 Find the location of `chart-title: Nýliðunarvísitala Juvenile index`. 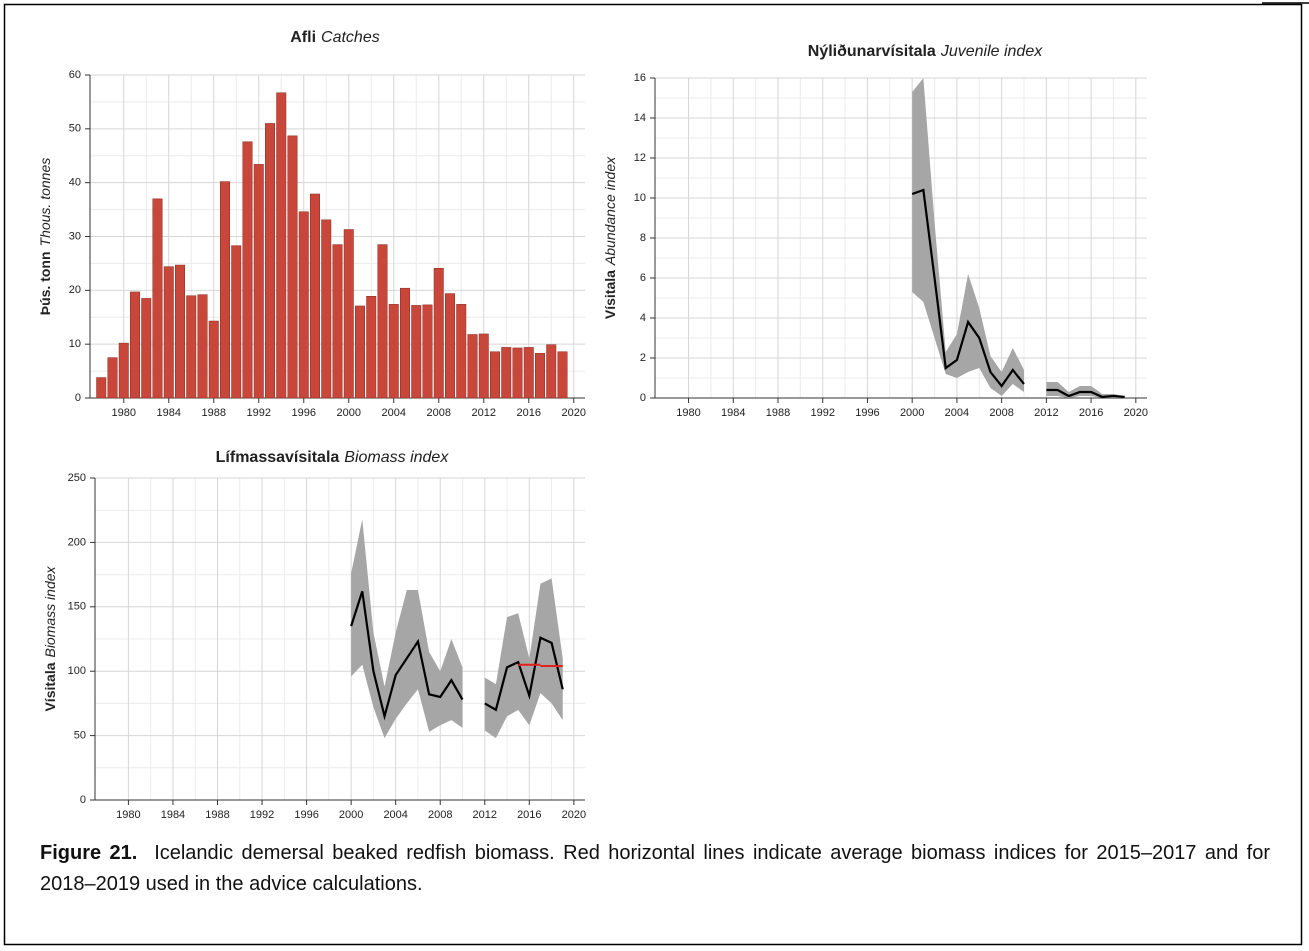

chart-title: Nýliðunarvísitala Juvenile index is located at coordinates (925, 51).